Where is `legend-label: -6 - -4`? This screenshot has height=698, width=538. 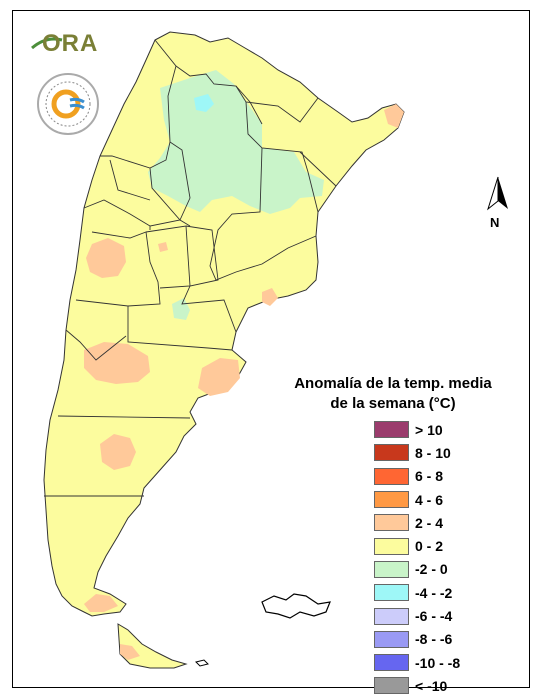
legend-label: -6 - -4 is located at coordinates (434, 616).